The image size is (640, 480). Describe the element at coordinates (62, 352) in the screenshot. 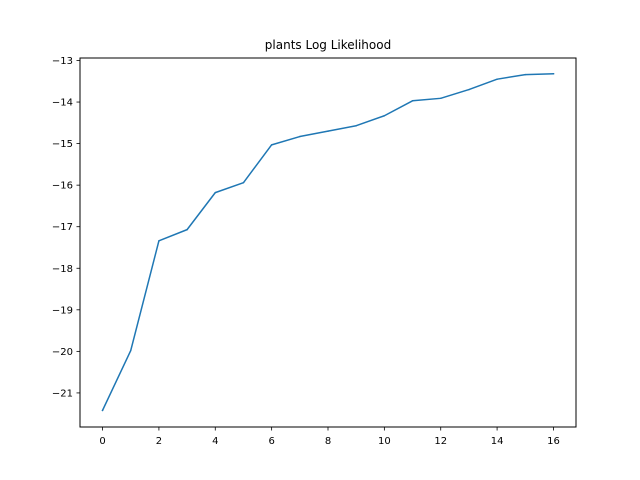

I see `y-tick-label: −20` at that location.